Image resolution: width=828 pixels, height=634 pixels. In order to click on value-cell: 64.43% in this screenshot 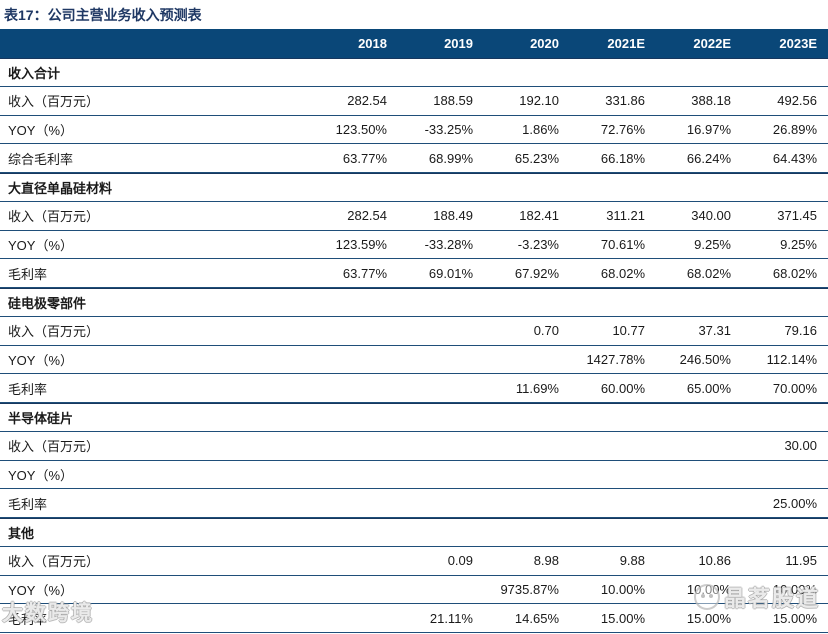, I will do `click(794, 158)`.